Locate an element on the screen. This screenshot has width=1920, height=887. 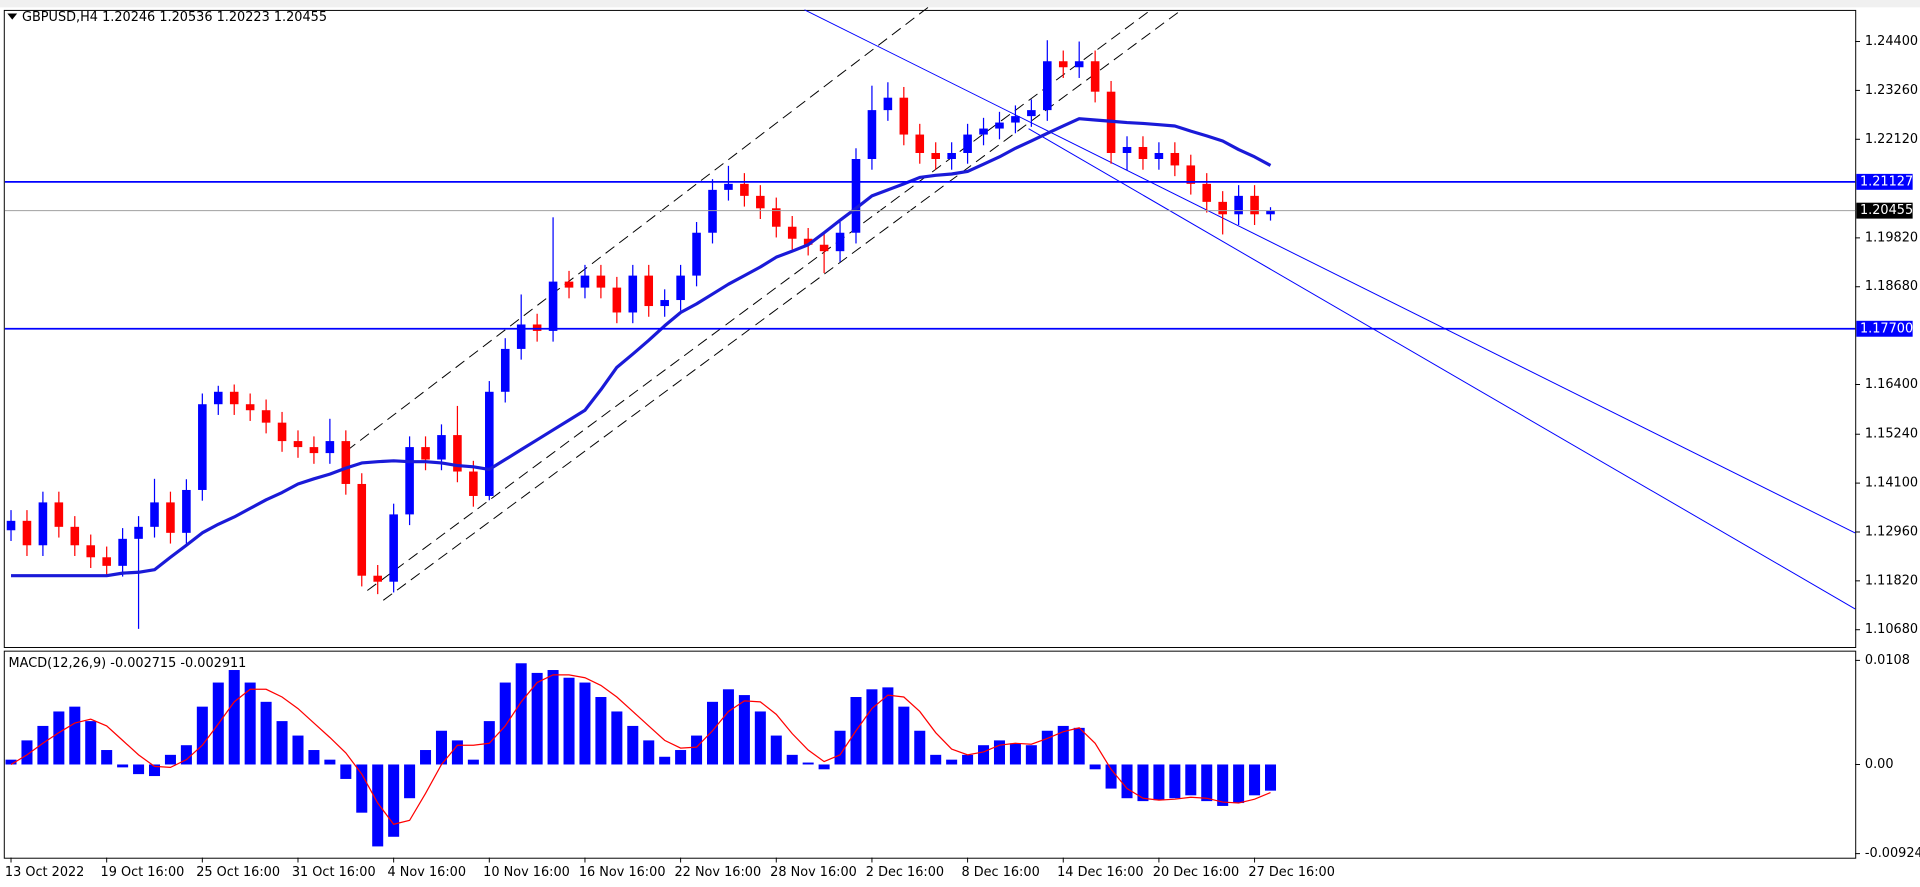
current-price-label: 1.20455 is located at coordinates (1886, 210).